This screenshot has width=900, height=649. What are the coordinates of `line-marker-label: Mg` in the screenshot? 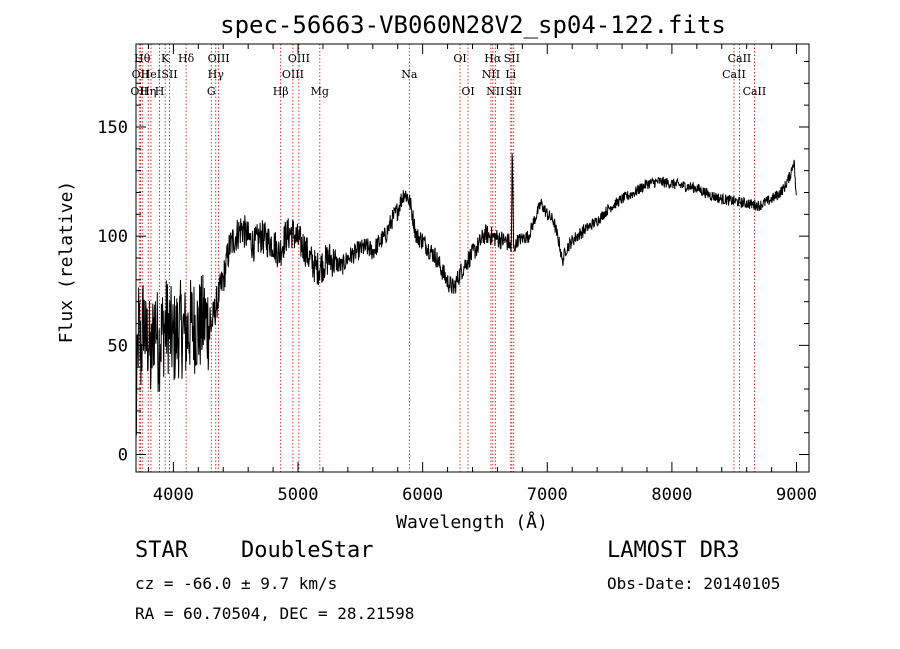 It's located at (320, 91).